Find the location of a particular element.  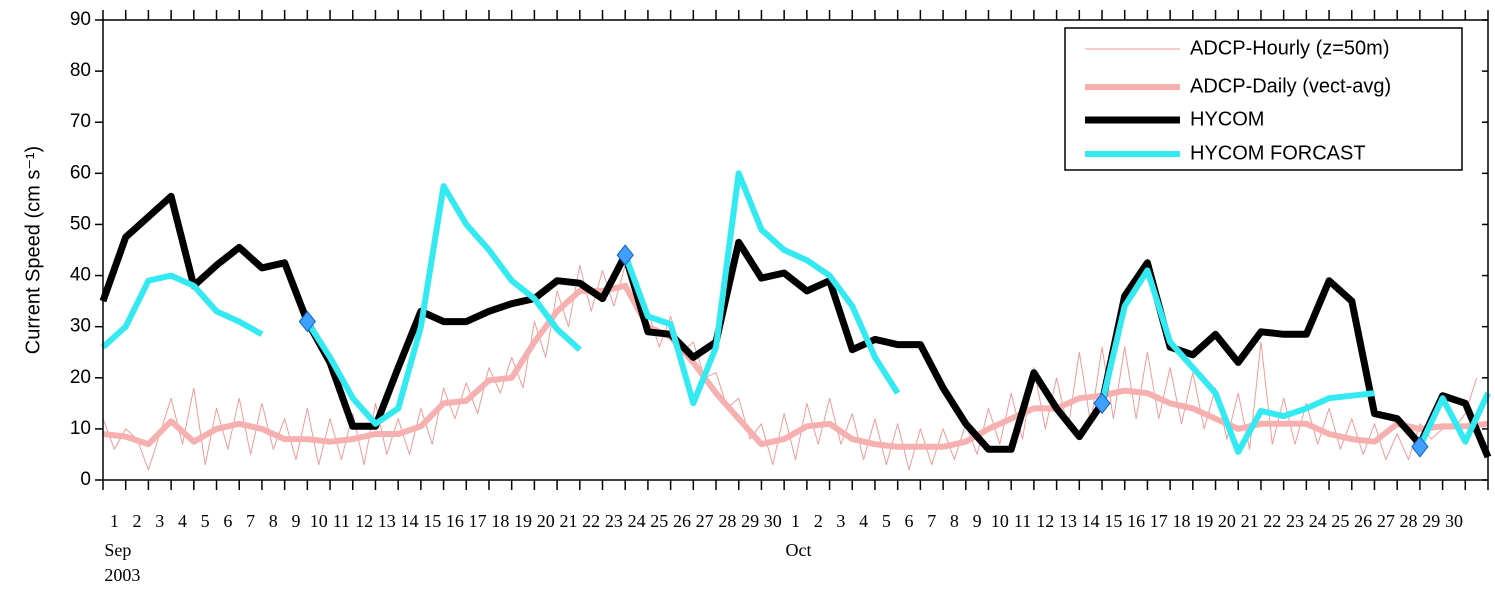

legend-label: ADCP-Daily (vect-avg) is located at coordinates (1290, 86).